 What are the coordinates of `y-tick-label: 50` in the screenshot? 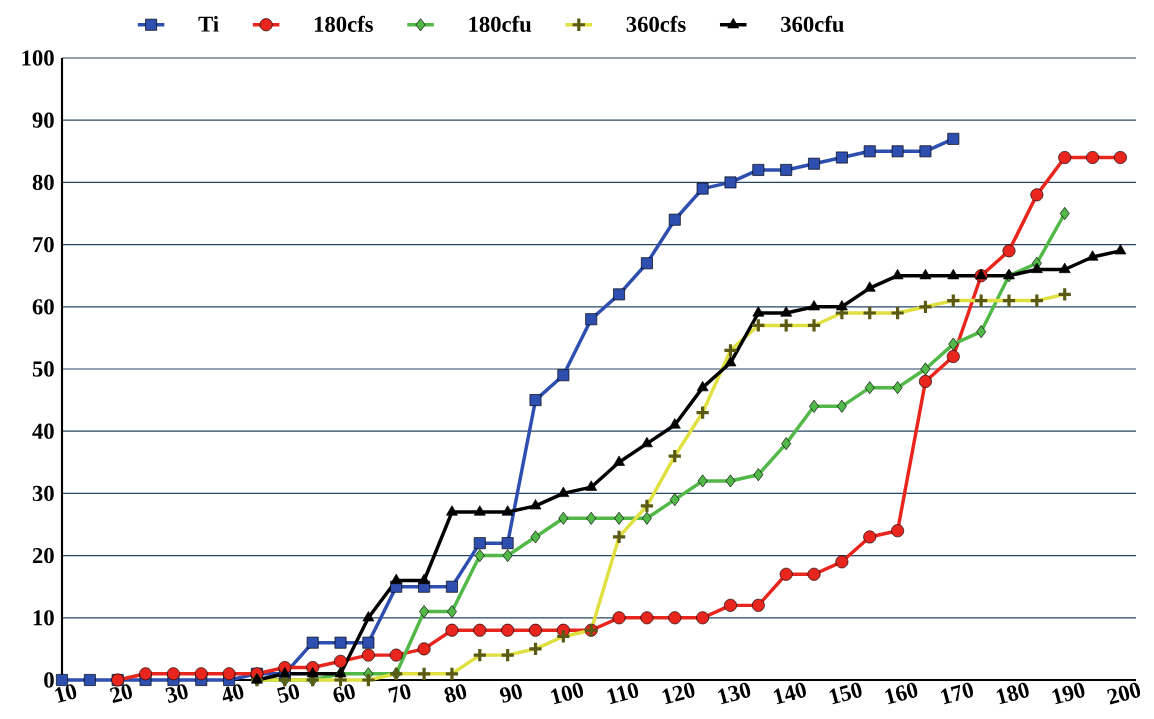 It's located at (43, 369).